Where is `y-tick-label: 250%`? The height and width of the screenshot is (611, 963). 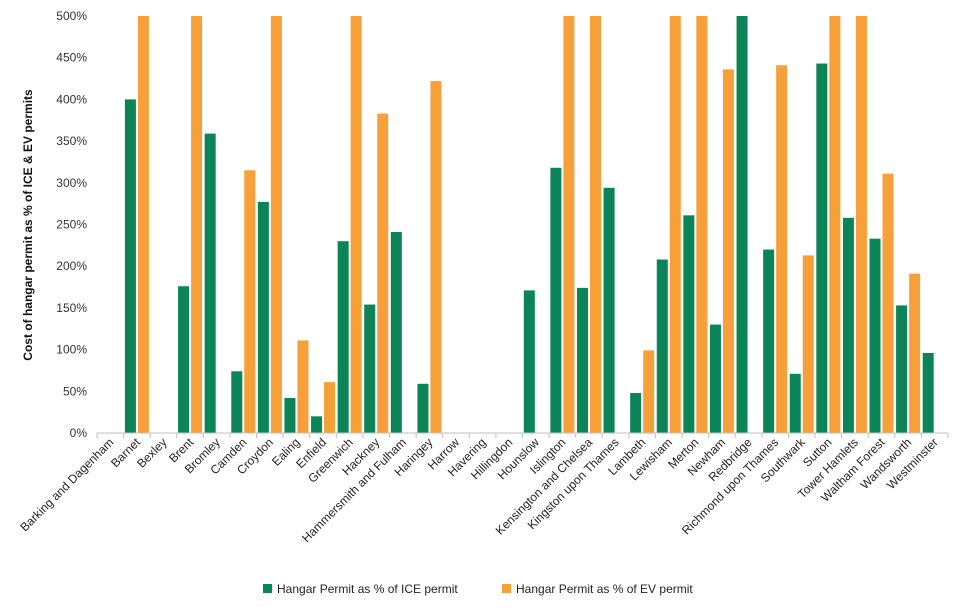
y-tick-label: 250% is located at coordinates (71, 225).